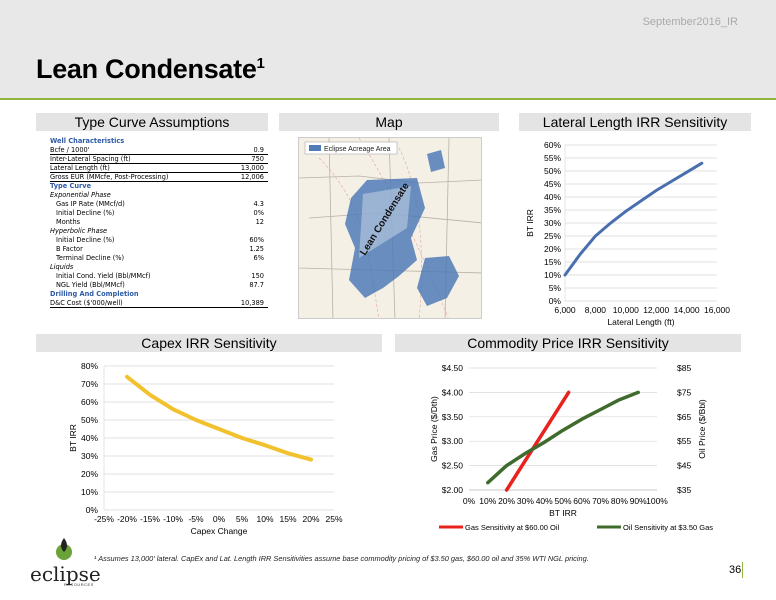  I want to click on table-row-label: Gas IP Rate (MMcf/d), so click(90, 204).